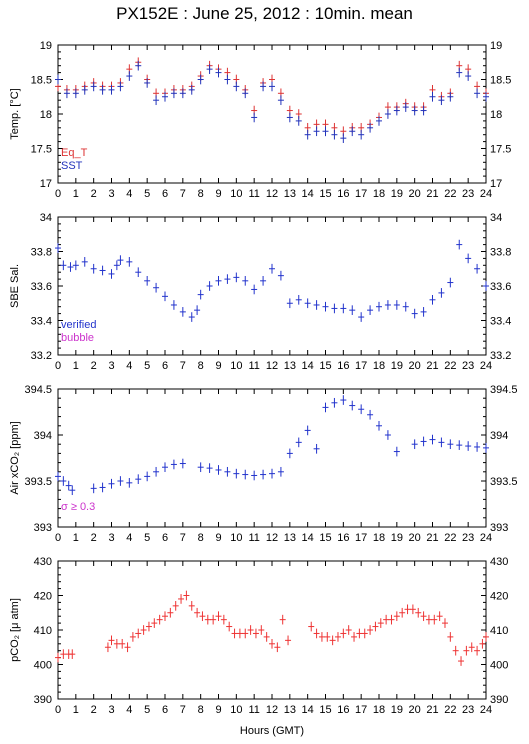 The width and height of the screenshot is (529, 744). Describe the element at coordinates (43, 528) in the screenshot. I see `y-tick-label: 393` at that location.